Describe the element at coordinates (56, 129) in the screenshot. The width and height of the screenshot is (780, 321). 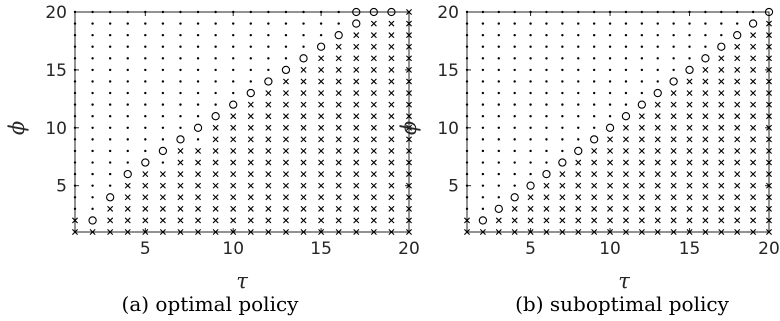
I see `y-tick-label: 10` at that location.